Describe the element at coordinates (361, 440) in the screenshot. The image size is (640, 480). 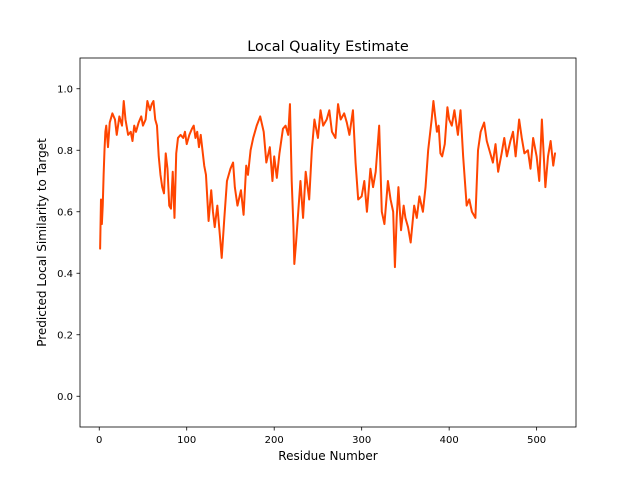
I see `x-tick-label: 300` at that location.